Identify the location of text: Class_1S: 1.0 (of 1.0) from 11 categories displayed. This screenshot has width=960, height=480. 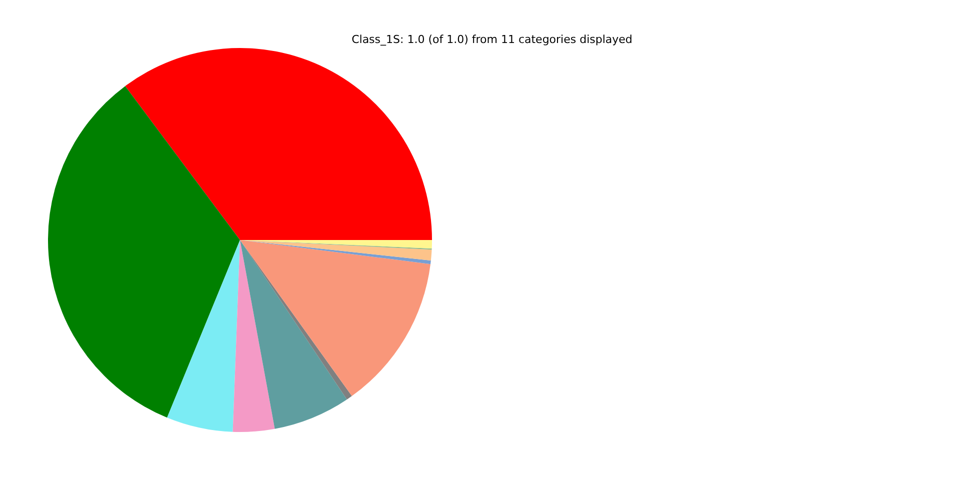
(492, 39).